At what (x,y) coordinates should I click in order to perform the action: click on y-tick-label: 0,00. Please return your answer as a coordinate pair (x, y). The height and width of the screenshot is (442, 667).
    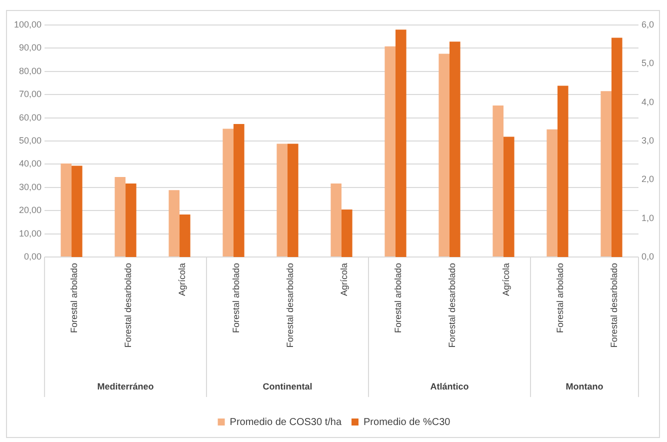
    Looking at the image, I should click on (33, 256).